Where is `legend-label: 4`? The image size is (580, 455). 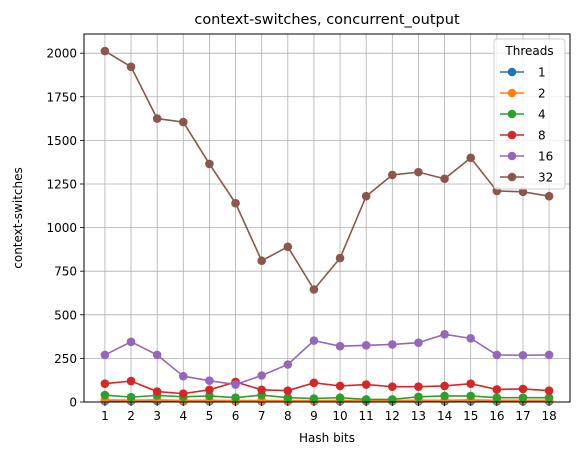 legend-label: 4 is located at coordinates (542, 115).